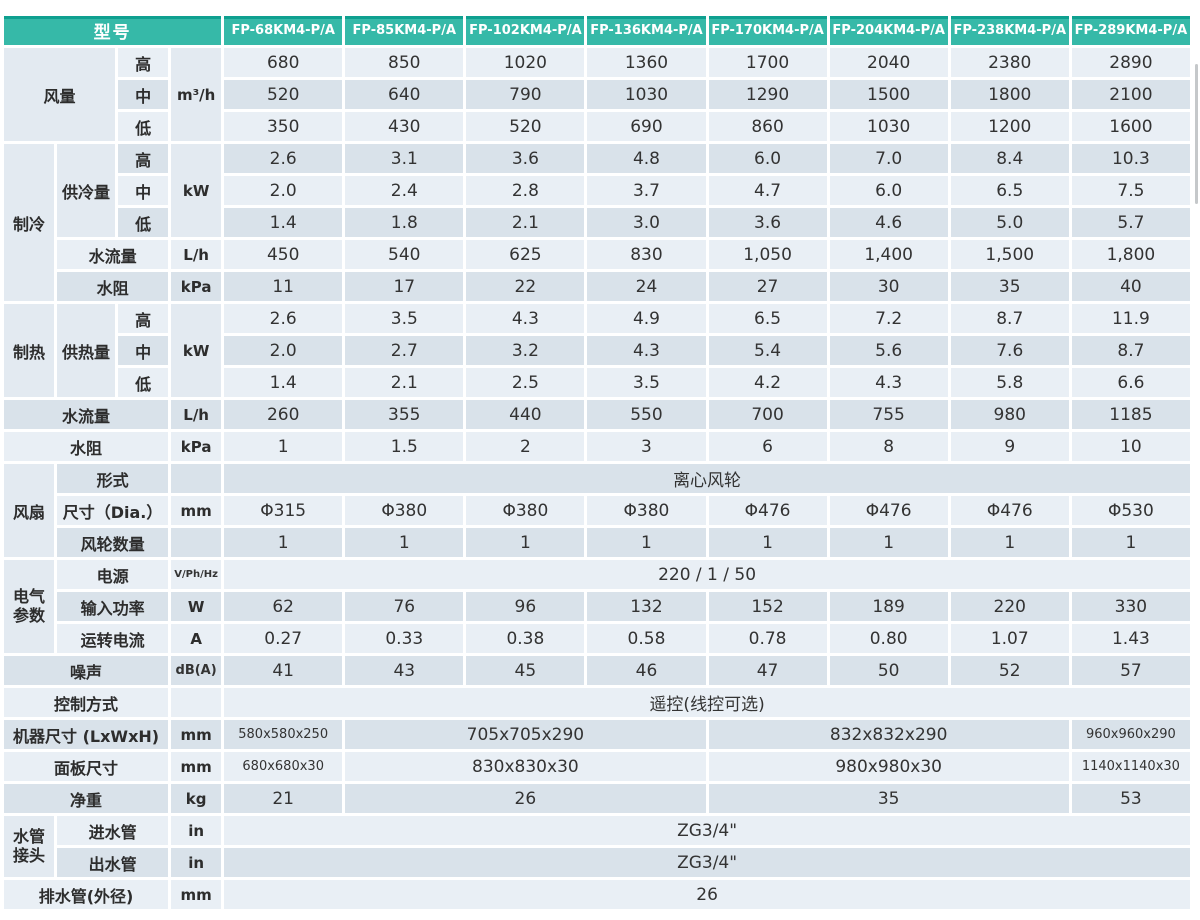 The height and width of the screenshot is (920, 1200). I want to click on value-cell: 790, so click(525, 94).